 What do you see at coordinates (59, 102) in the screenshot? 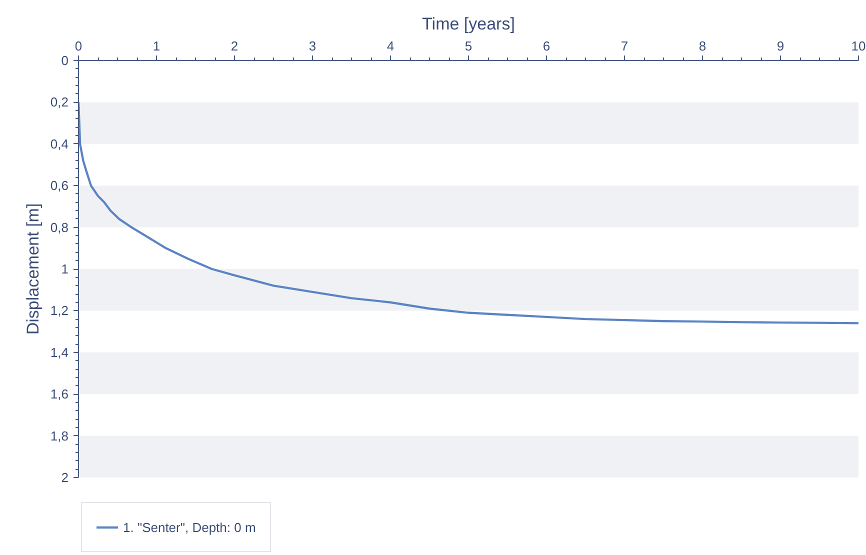
I see `y-tick-label: 0,2` at bounding box center [59, 102].